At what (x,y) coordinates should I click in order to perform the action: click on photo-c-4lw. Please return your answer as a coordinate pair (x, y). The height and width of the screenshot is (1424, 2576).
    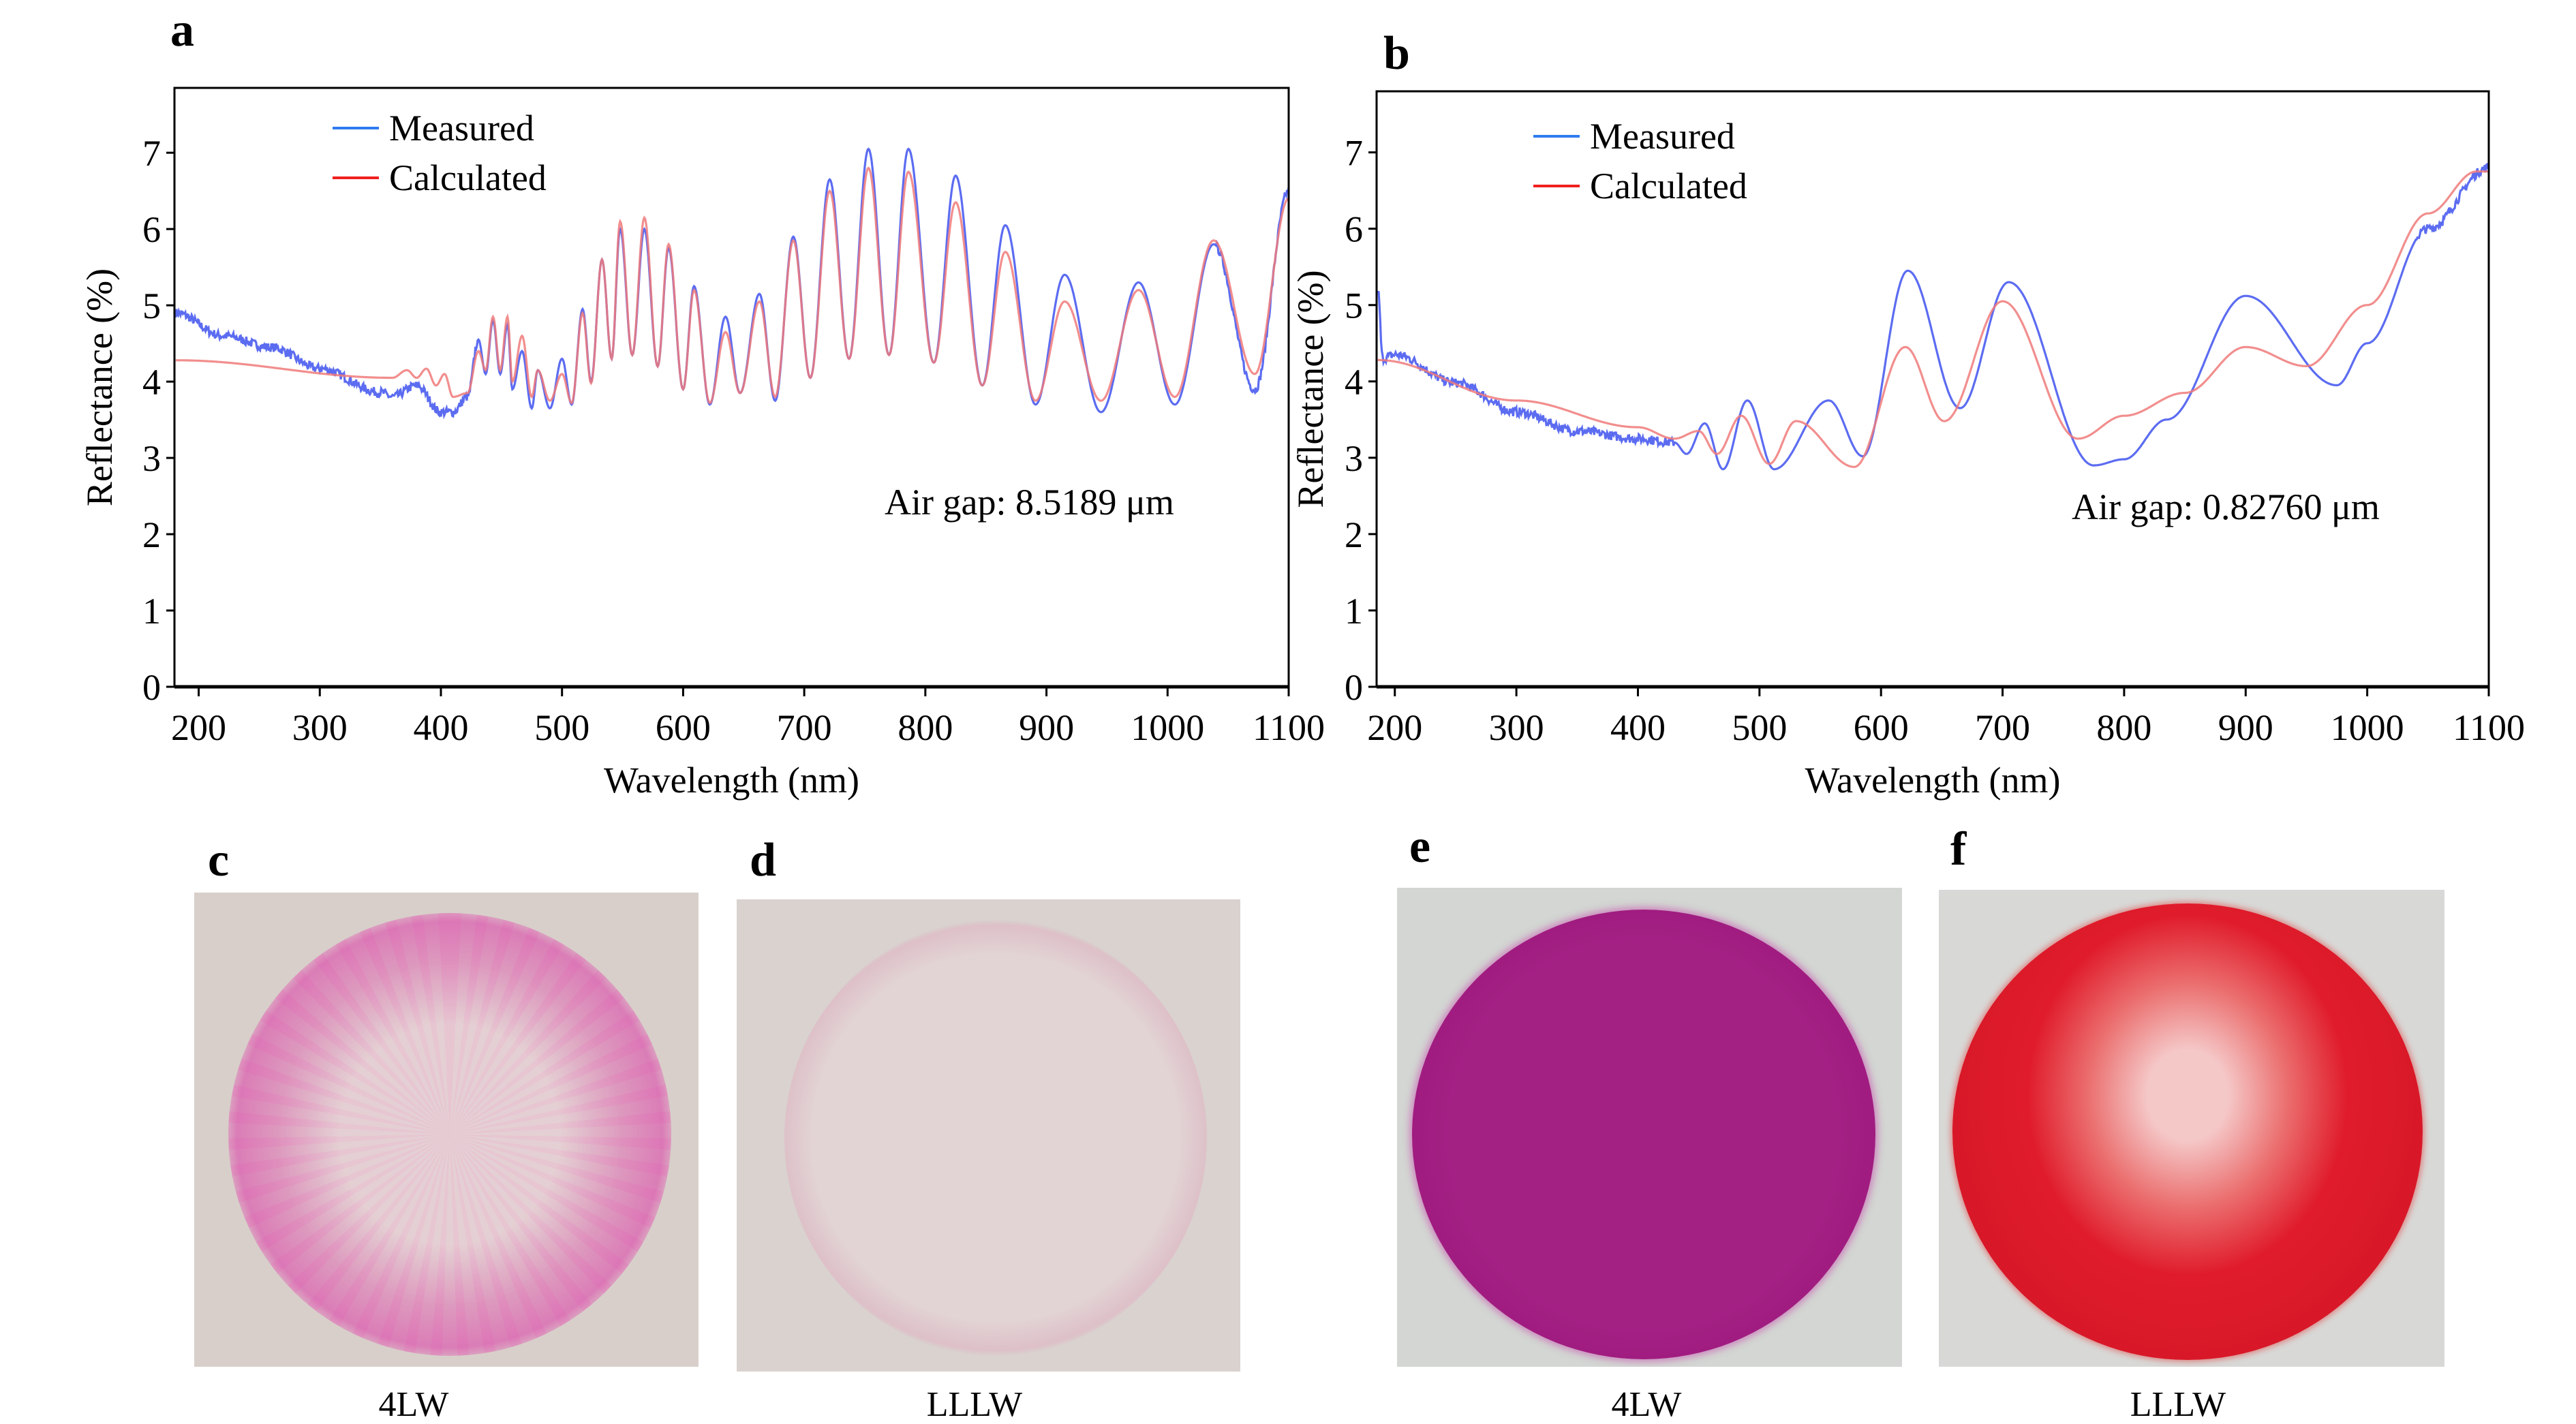
    Looking at the image, I should click on (446, 1130).